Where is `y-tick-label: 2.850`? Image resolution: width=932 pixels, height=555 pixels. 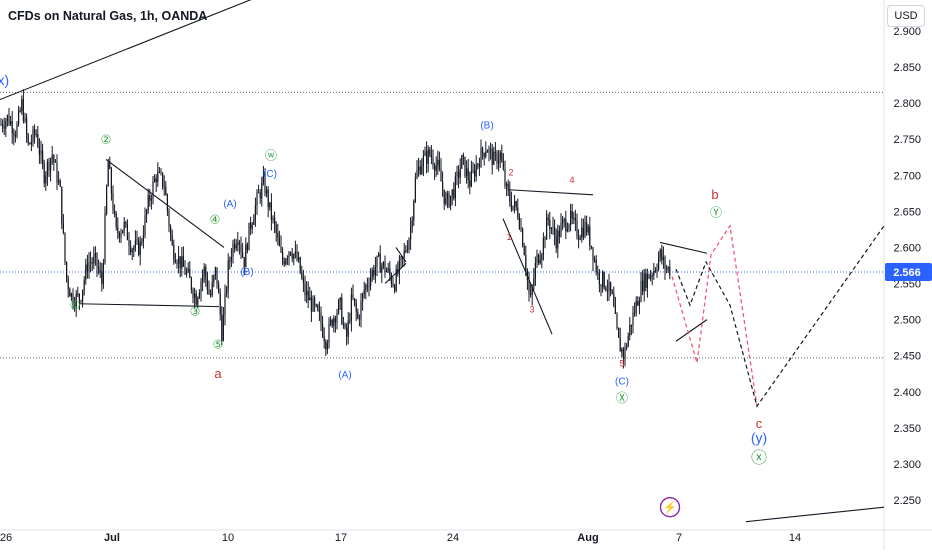
y-tick-label: 2.850 is located at coordinates (907, 68).